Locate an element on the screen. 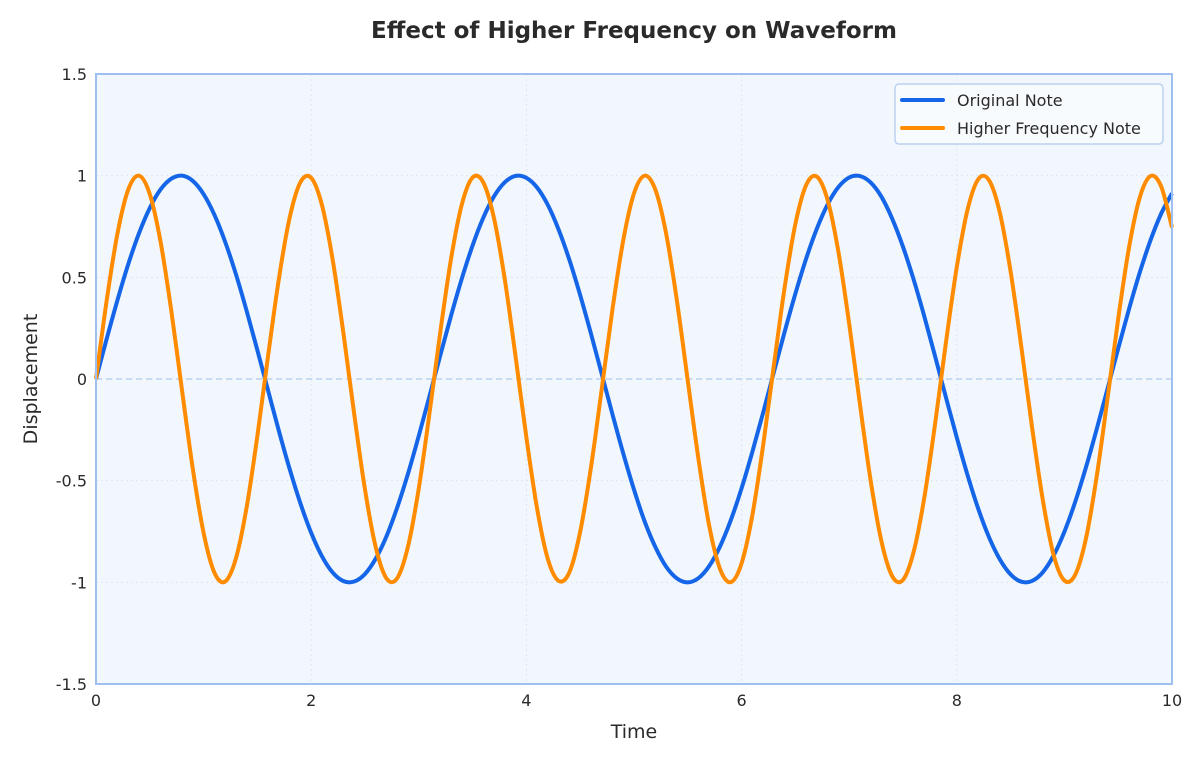 This screenshot has width=1200, height=765. x-tick-label: 10 is located at coordinates (1172, 700).